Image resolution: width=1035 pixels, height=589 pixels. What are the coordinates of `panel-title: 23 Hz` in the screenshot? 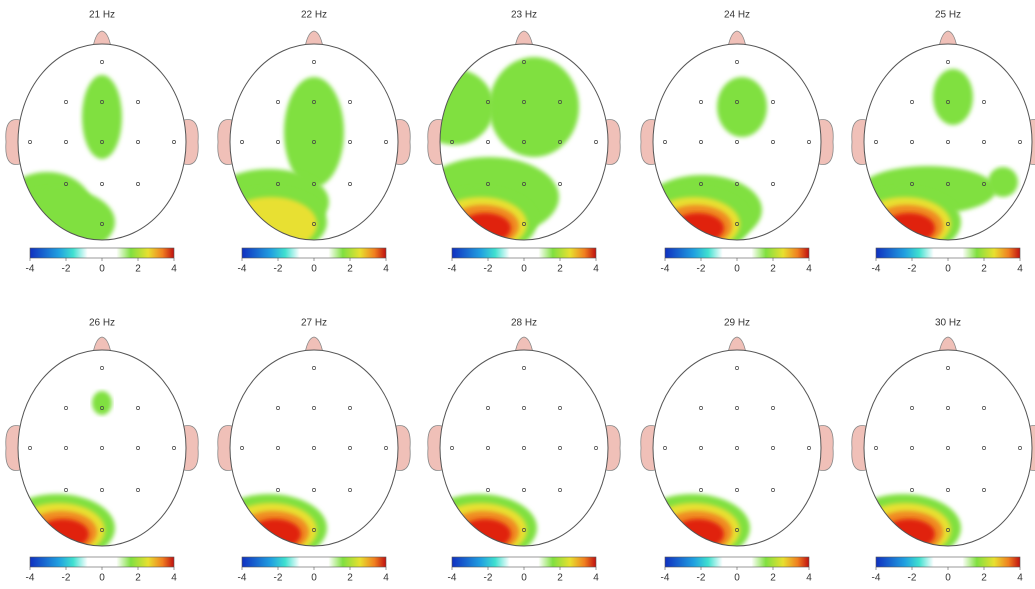 It's located at (524, 15).